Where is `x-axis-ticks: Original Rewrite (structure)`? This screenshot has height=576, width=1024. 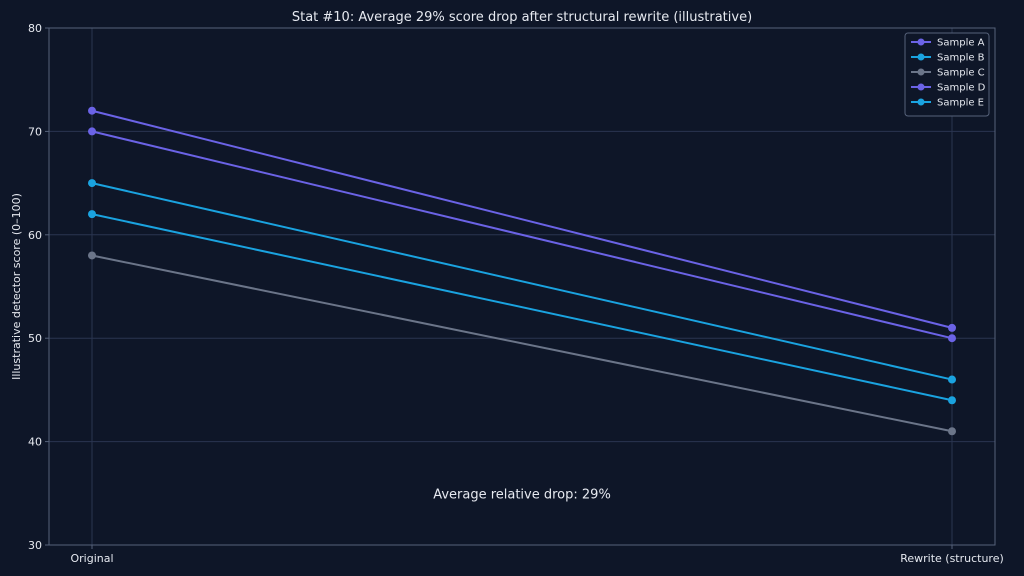 x-axis-ticks: Original Rewrite (structure) is located at coordinates (537, 555).